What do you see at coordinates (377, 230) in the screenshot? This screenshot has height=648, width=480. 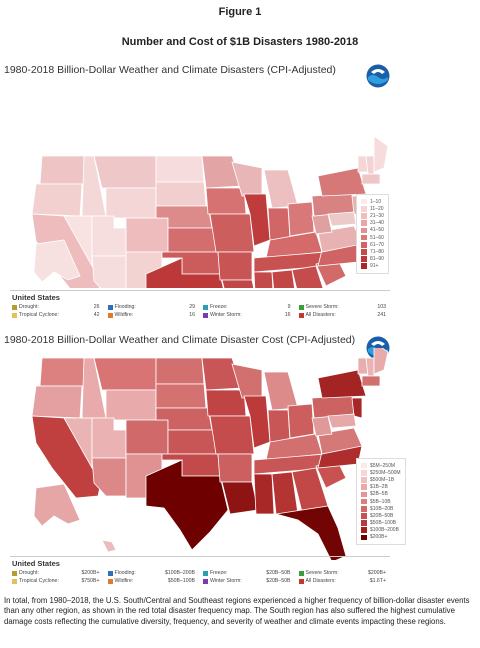 I see `scale-label: 41–50` at bounding box center [377, 230].